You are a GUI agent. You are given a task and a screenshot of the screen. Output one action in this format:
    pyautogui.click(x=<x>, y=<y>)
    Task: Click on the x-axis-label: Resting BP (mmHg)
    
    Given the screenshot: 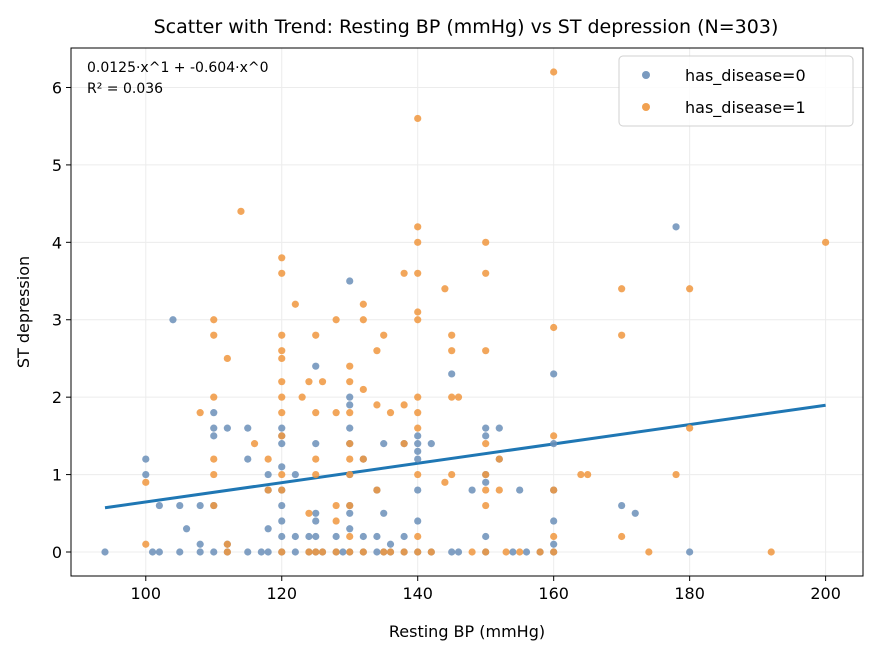 What is the action you would take?
    pyautogui.click(x=467, y=631)
    